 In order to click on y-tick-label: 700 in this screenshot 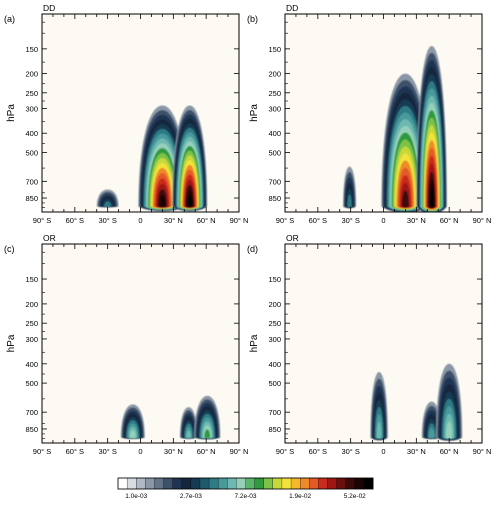, I will do `click(274, 181)`.